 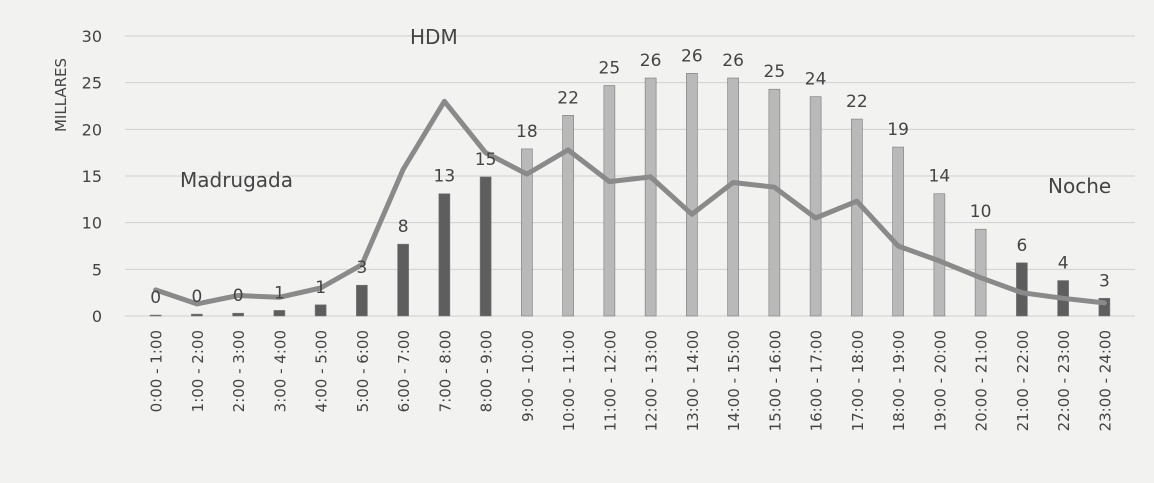 I want to click on x-tick-label: 23:00 - 24:00, so click(x=1105, y=380).